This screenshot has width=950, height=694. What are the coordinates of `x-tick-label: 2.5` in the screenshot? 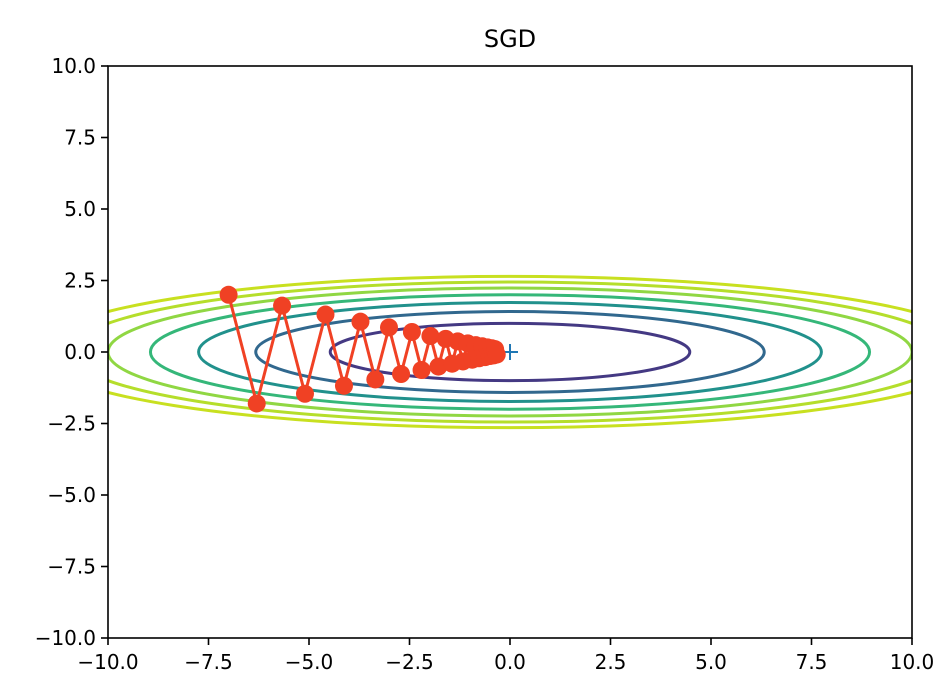 It's located at (611, 662).